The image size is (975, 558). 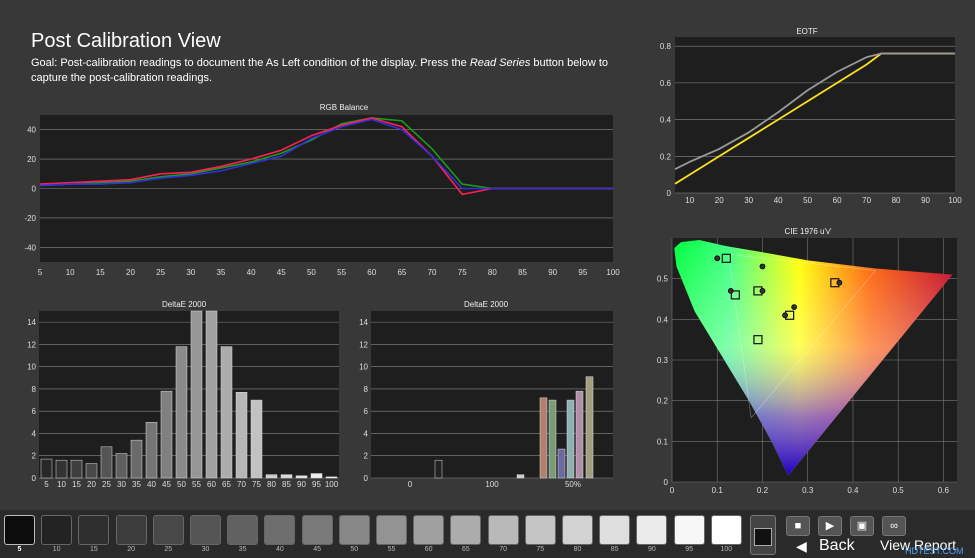 What do you see at coordinates (522, 272) in the screenshot?
I see `rgb-x-tick: 85` at bounding box center [522, 272].